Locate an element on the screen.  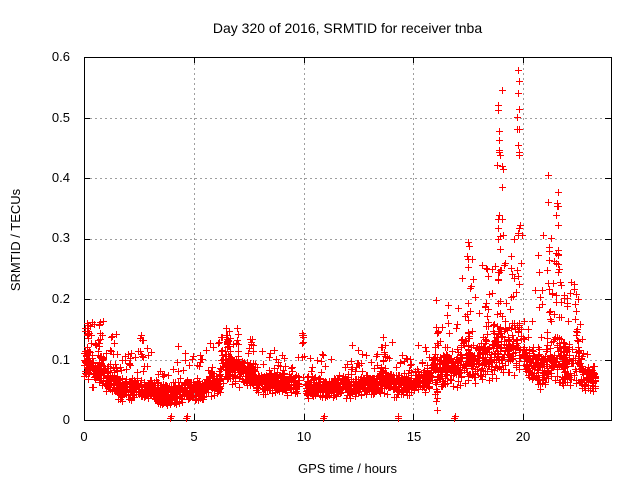
y-tick-label: 0.2 is located at coordinates (60, 298).